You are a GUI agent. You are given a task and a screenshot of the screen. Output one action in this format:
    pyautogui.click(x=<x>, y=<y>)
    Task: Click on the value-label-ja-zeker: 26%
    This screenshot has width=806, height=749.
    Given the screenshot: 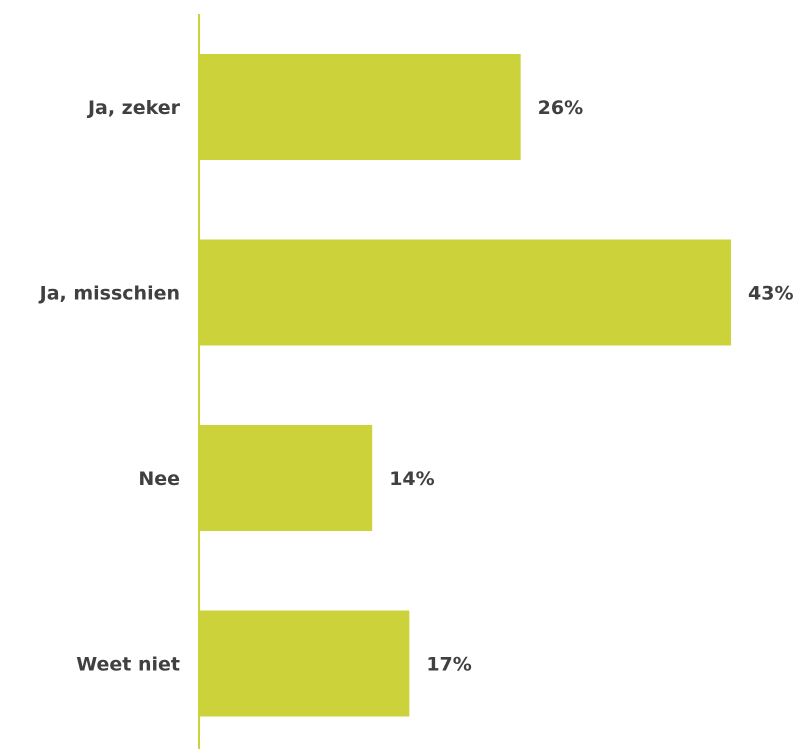 What is the action you would take?
    pyautogui.click(x=560, y=108)
    